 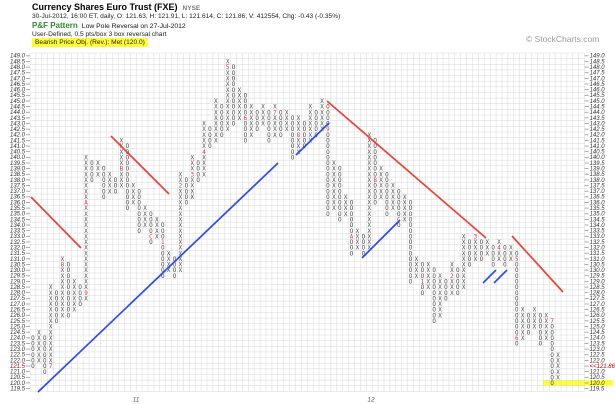 What do you see at coordinates (328, 130) in the screenshot?
I see `svg-text: 9` at bounding box center [328, 130].